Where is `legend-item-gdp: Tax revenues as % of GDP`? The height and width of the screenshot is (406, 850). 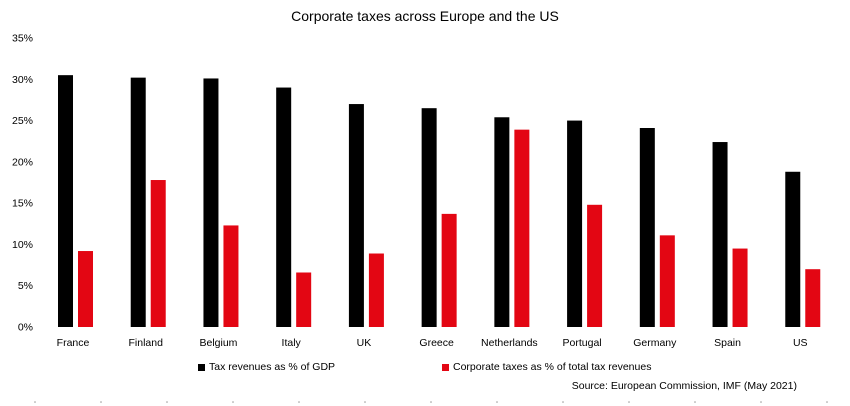
legend-item-gdp: Tax revenues as % of GDP is located at coordinates (266, 367).